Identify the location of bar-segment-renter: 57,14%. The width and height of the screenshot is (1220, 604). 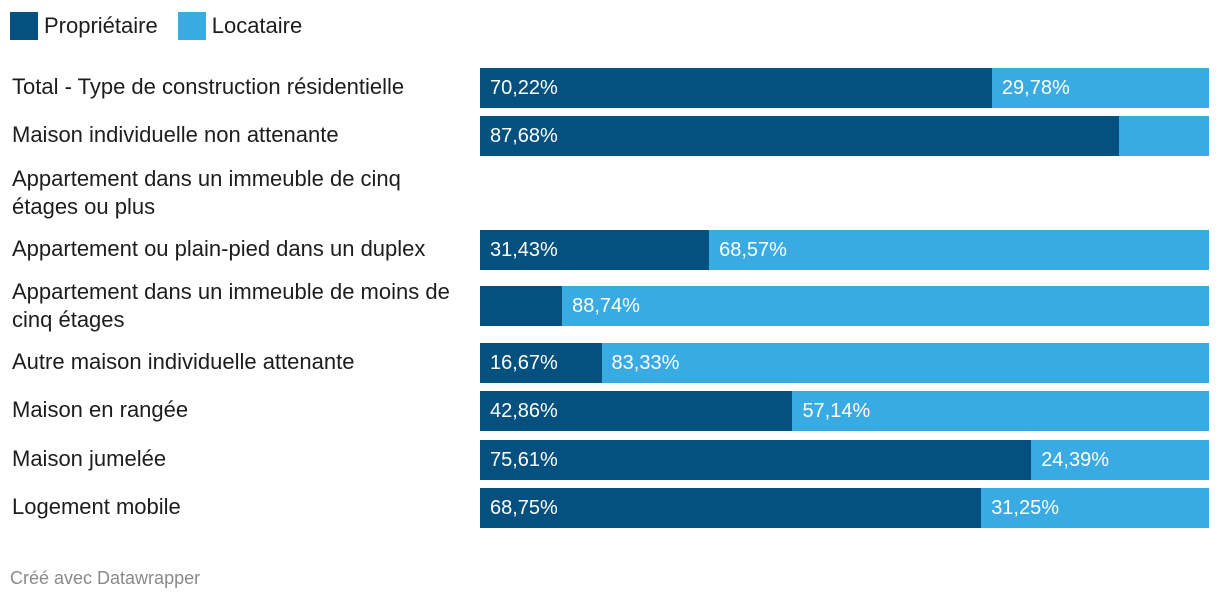
(1000, 411).